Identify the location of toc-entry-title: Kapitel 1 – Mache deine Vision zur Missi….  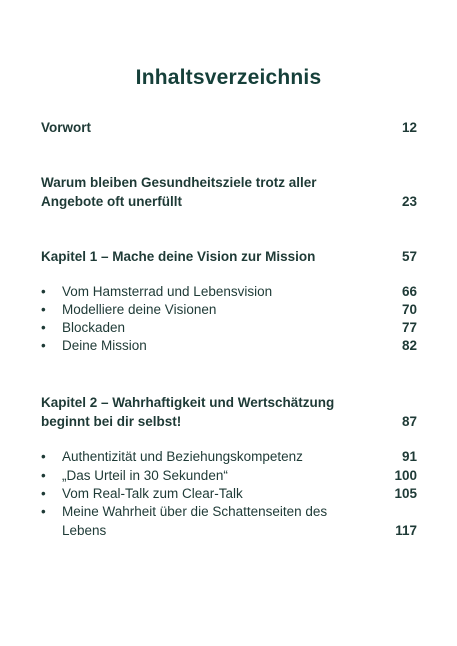
(178, 256).